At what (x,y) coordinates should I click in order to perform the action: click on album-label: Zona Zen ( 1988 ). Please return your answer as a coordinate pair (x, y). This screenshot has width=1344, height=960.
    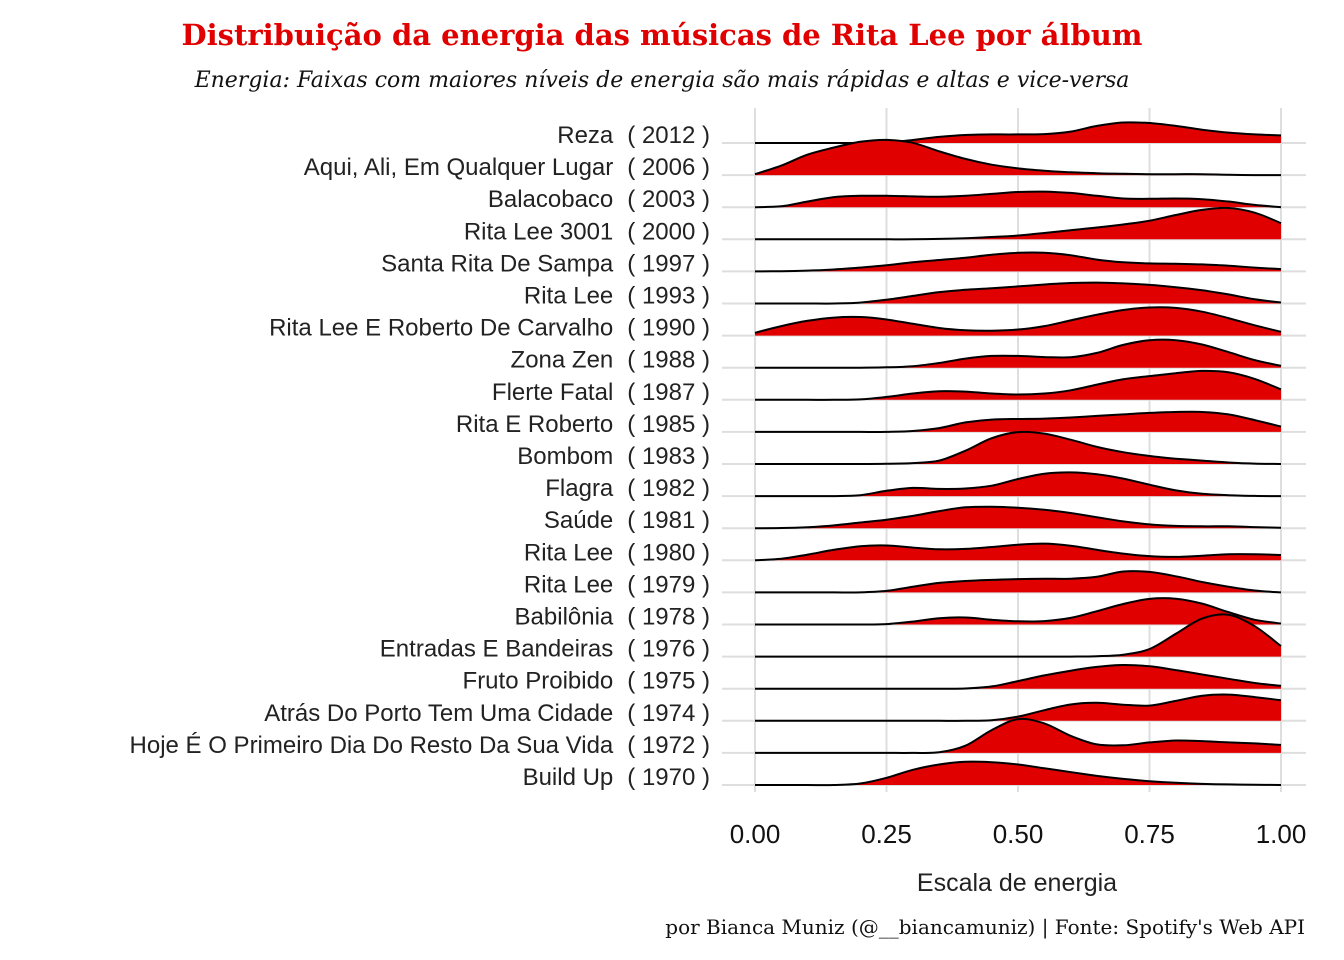
    Looking at the image, I should click on (610, 360).